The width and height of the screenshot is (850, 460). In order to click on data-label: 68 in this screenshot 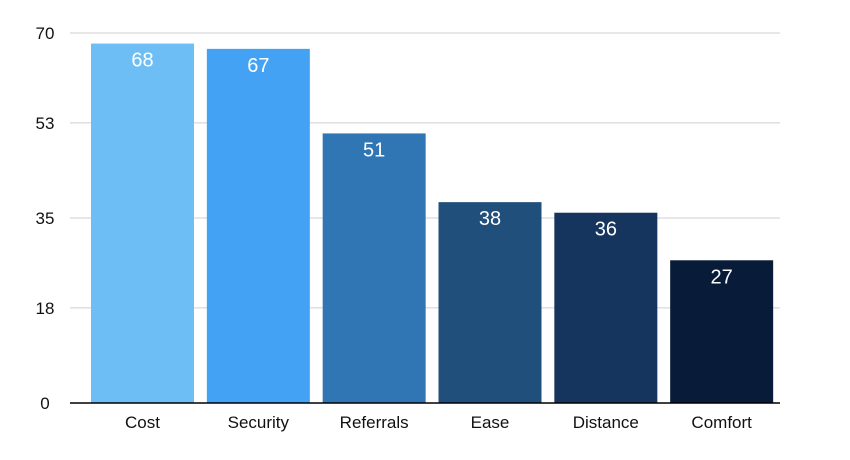, I will do `click(142, 61)`.